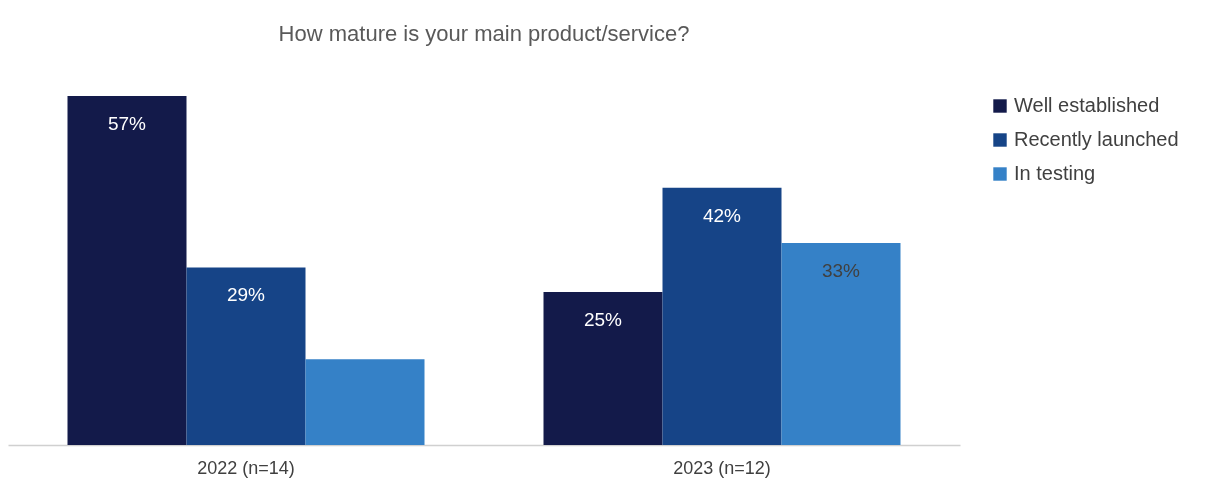 This screenshot has height=491, width=1213. Describe the element at coordinates (246, 295) in the screenshot. I see `data-label: 29%` at that location.